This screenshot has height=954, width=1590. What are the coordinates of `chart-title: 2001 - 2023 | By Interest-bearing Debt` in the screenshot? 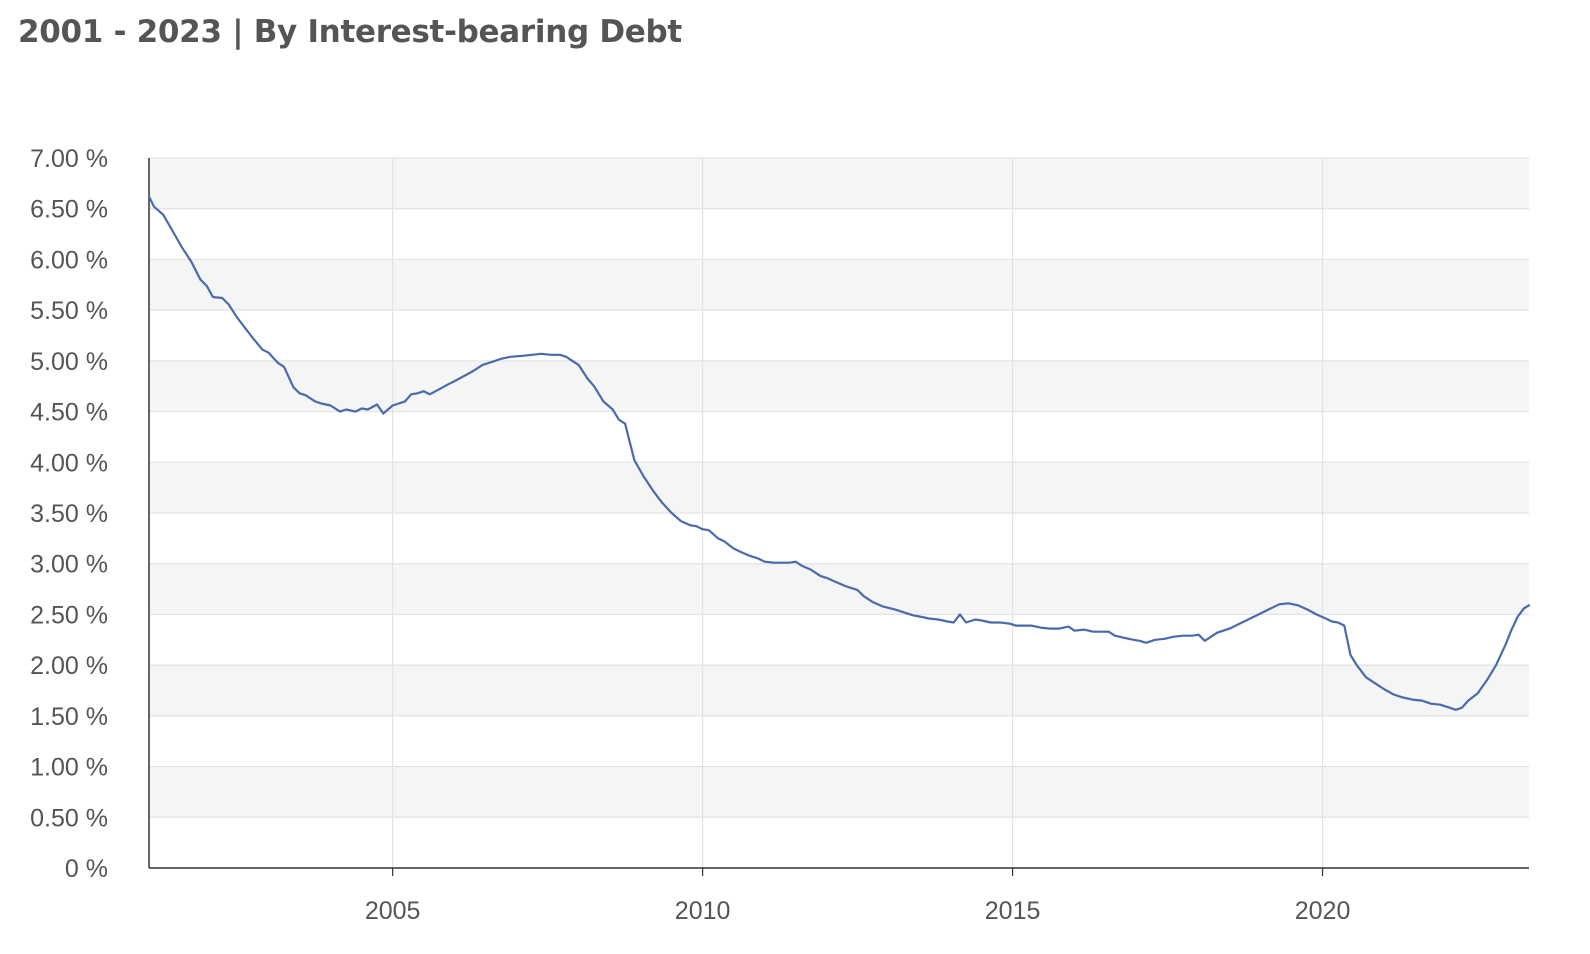 It's located at (350, 32).